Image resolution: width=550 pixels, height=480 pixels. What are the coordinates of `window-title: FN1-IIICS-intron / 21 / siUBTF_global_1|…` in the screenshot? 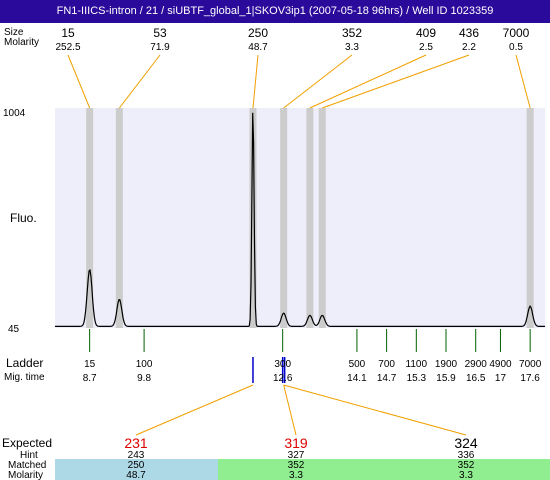 It's located at (275, 11).